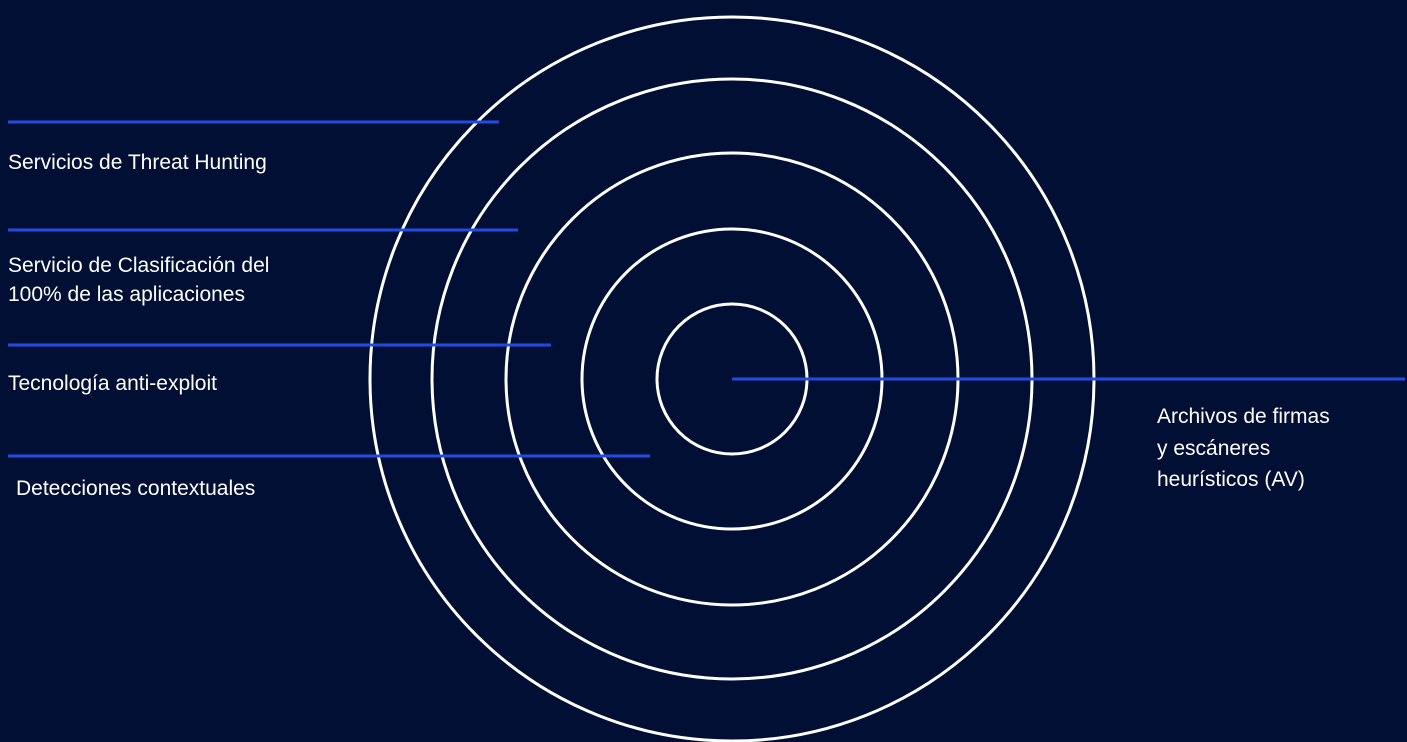 This screenshot has height=742, width=1407. Describe the element at coordinates (1243, 416) in the screenshot. I see `layer-label-line: Archivos de firmas` at that location.